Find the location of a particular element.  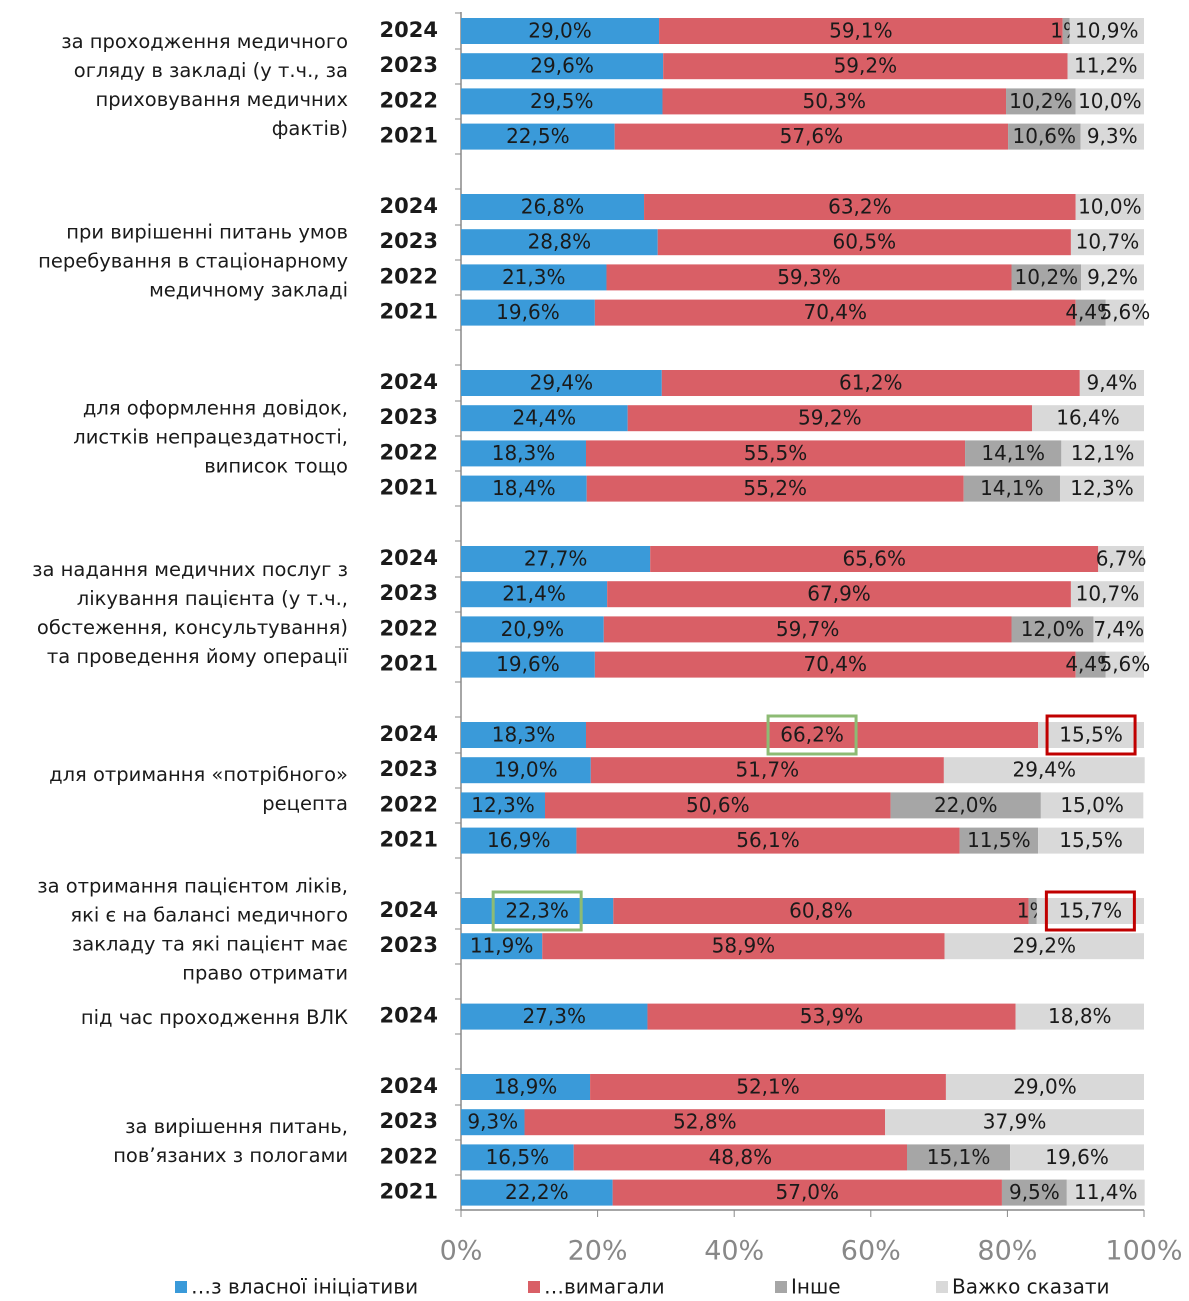

value-label: 11,2% is located at coordinates (1106, 66).